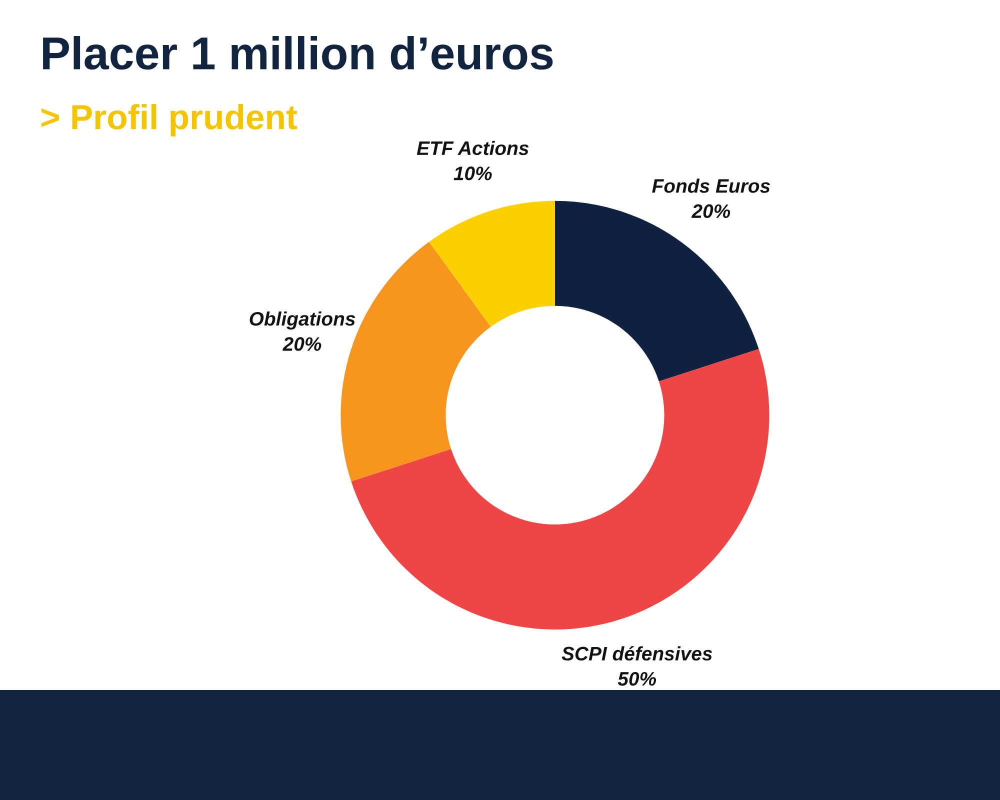  What do you see at coordinates (473, 173) in the screenshot?
I see `data-label: 10%` at bounding box center [473, 173].